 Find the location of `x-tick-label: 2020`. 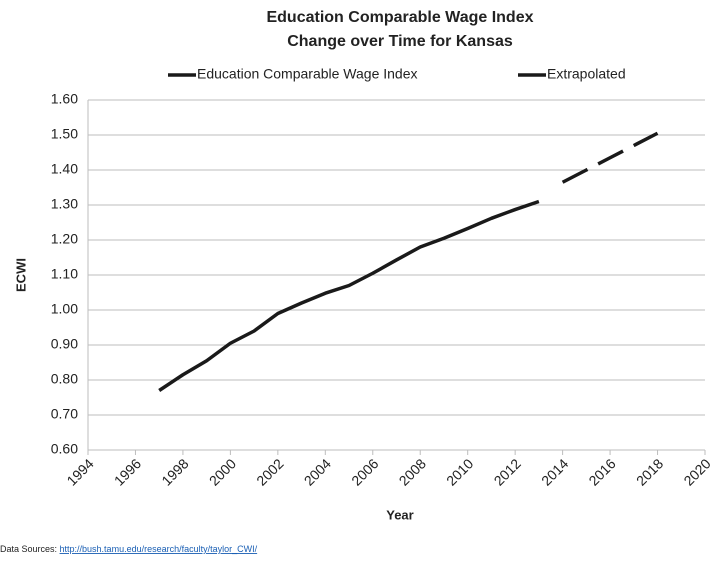

x-tick-label: 2020 is located at coordinates (696, 471).